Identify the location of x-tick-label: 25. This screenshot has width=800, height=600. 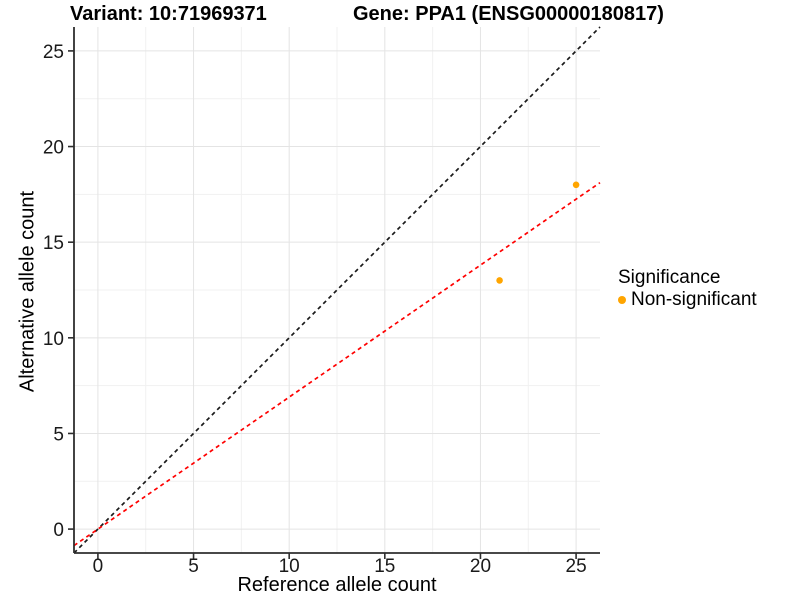
(576, 566).